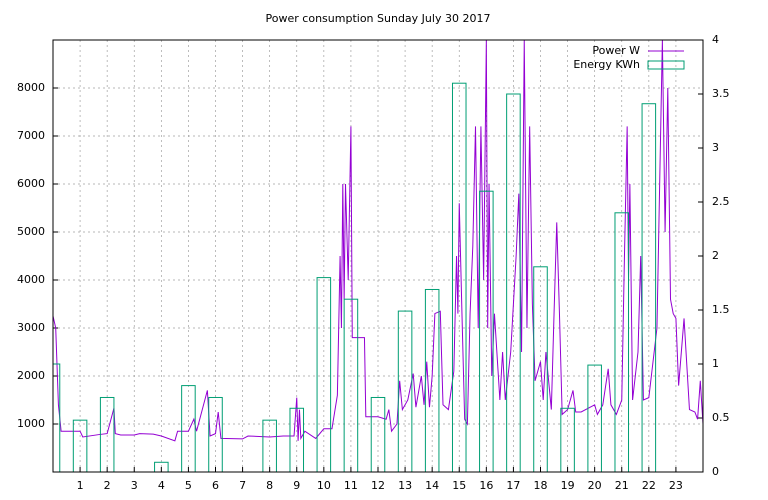 This screenshot has width=768, height=500. Describe the element at coordinates (31, 183) in the screenshot. I see `y-tick-label: 6000` at that location.